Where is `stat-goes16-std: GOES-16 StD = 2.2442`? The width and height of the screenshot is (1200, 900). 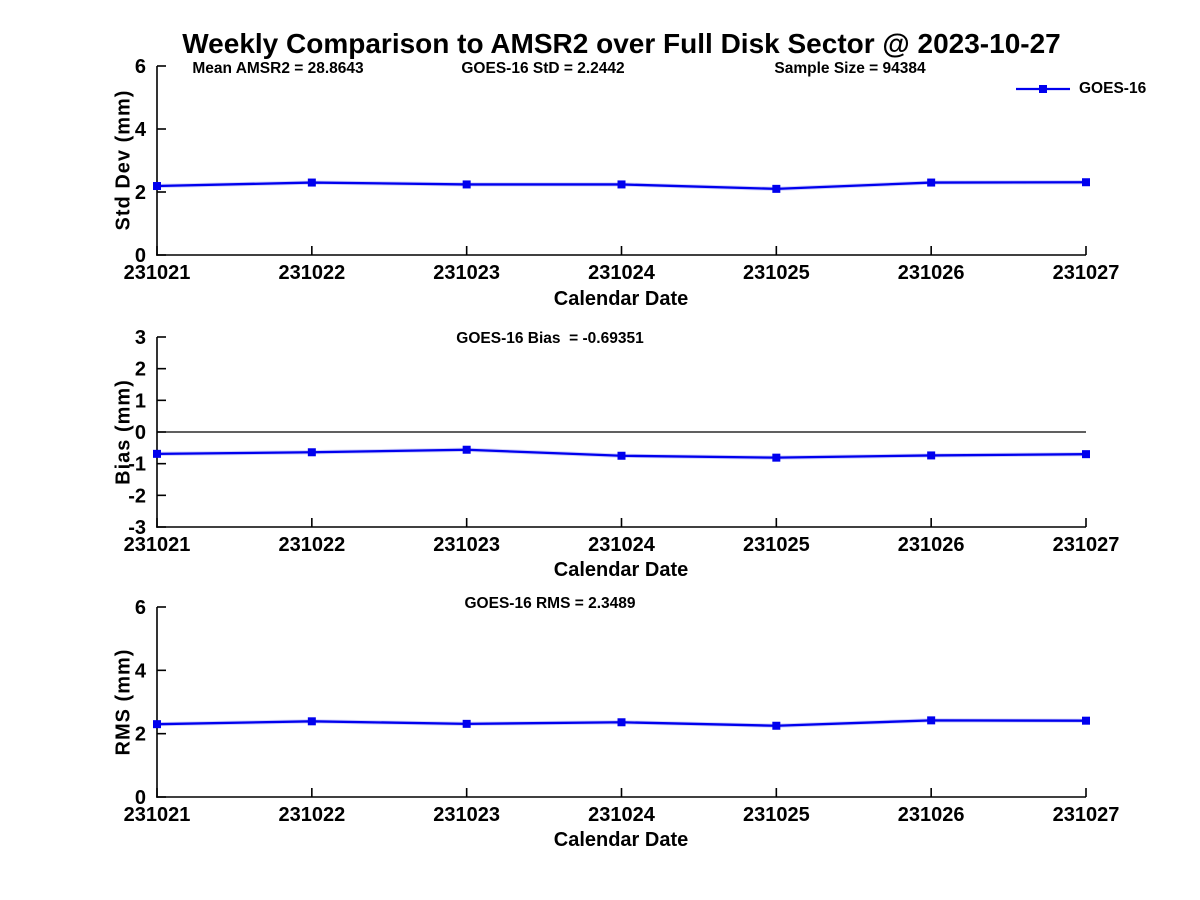
stat-goes16-std: GOES-16 StD = 2.2442 is located at coordinates (543, 68).